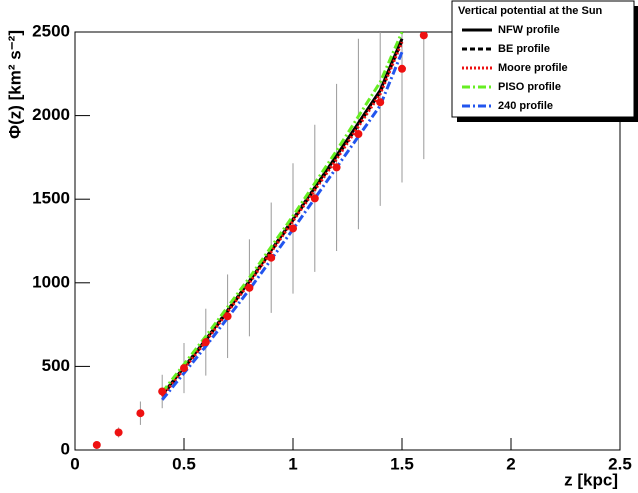 The width and height of the screenshot is (638, 493). Describe the element at coordinates (74, 463) in the screenshot. I see `x-tick-label: 0` at that location.